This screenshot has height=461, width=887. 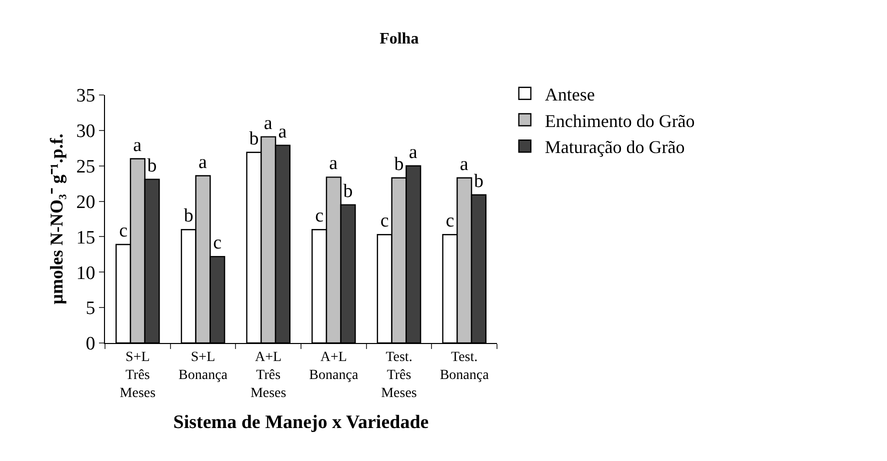 What do you see at coordinates (399, 376) in the screenshot?
I see `x-tick-label: Test. Três Meses` at bounding box center [399, 376].